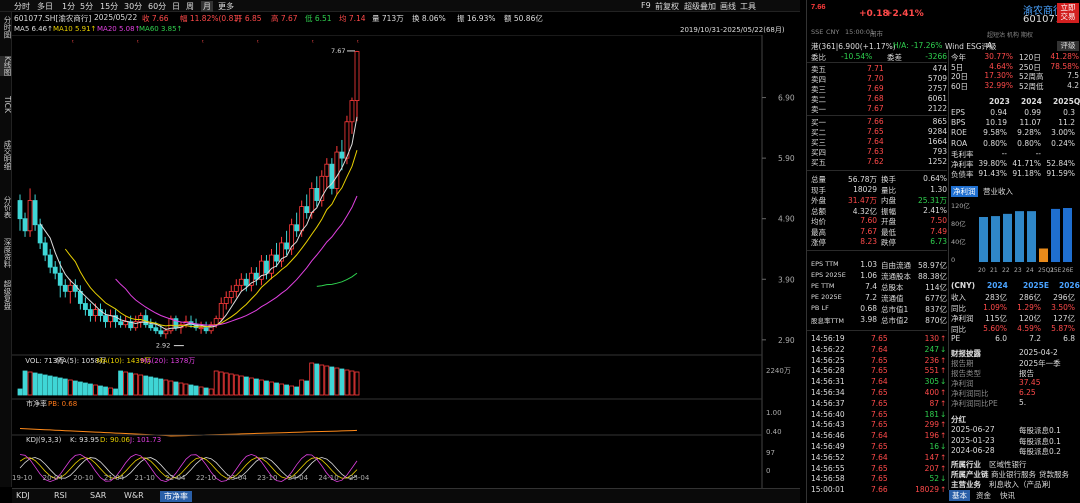 The height and width of the screenshot is (503, 1080). I want to click on val-value: 837亿, so click(936, 309).